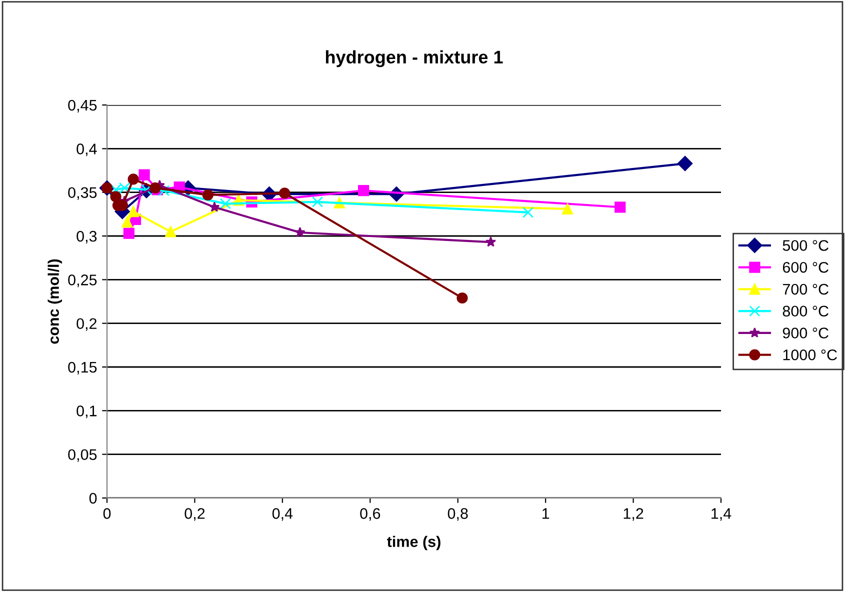 The width and height of the screenshot is (845, 592). I want to click on legend-label: 500 °C, so click(805, 245).